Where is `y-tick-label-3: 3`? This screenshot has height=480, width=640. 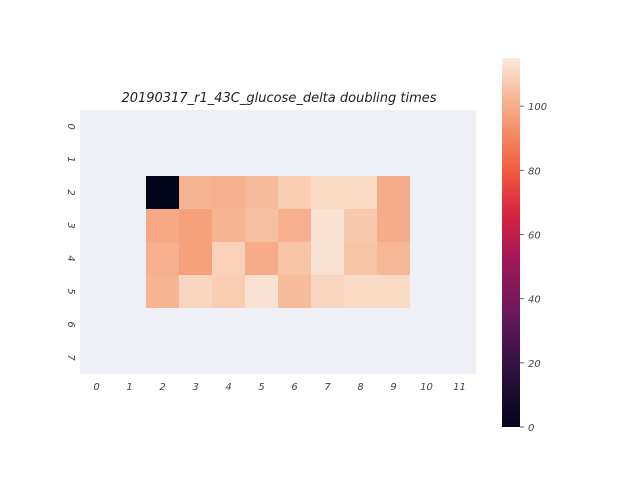 y-tick-label-3: 3 is located at coordinates (70, 225).